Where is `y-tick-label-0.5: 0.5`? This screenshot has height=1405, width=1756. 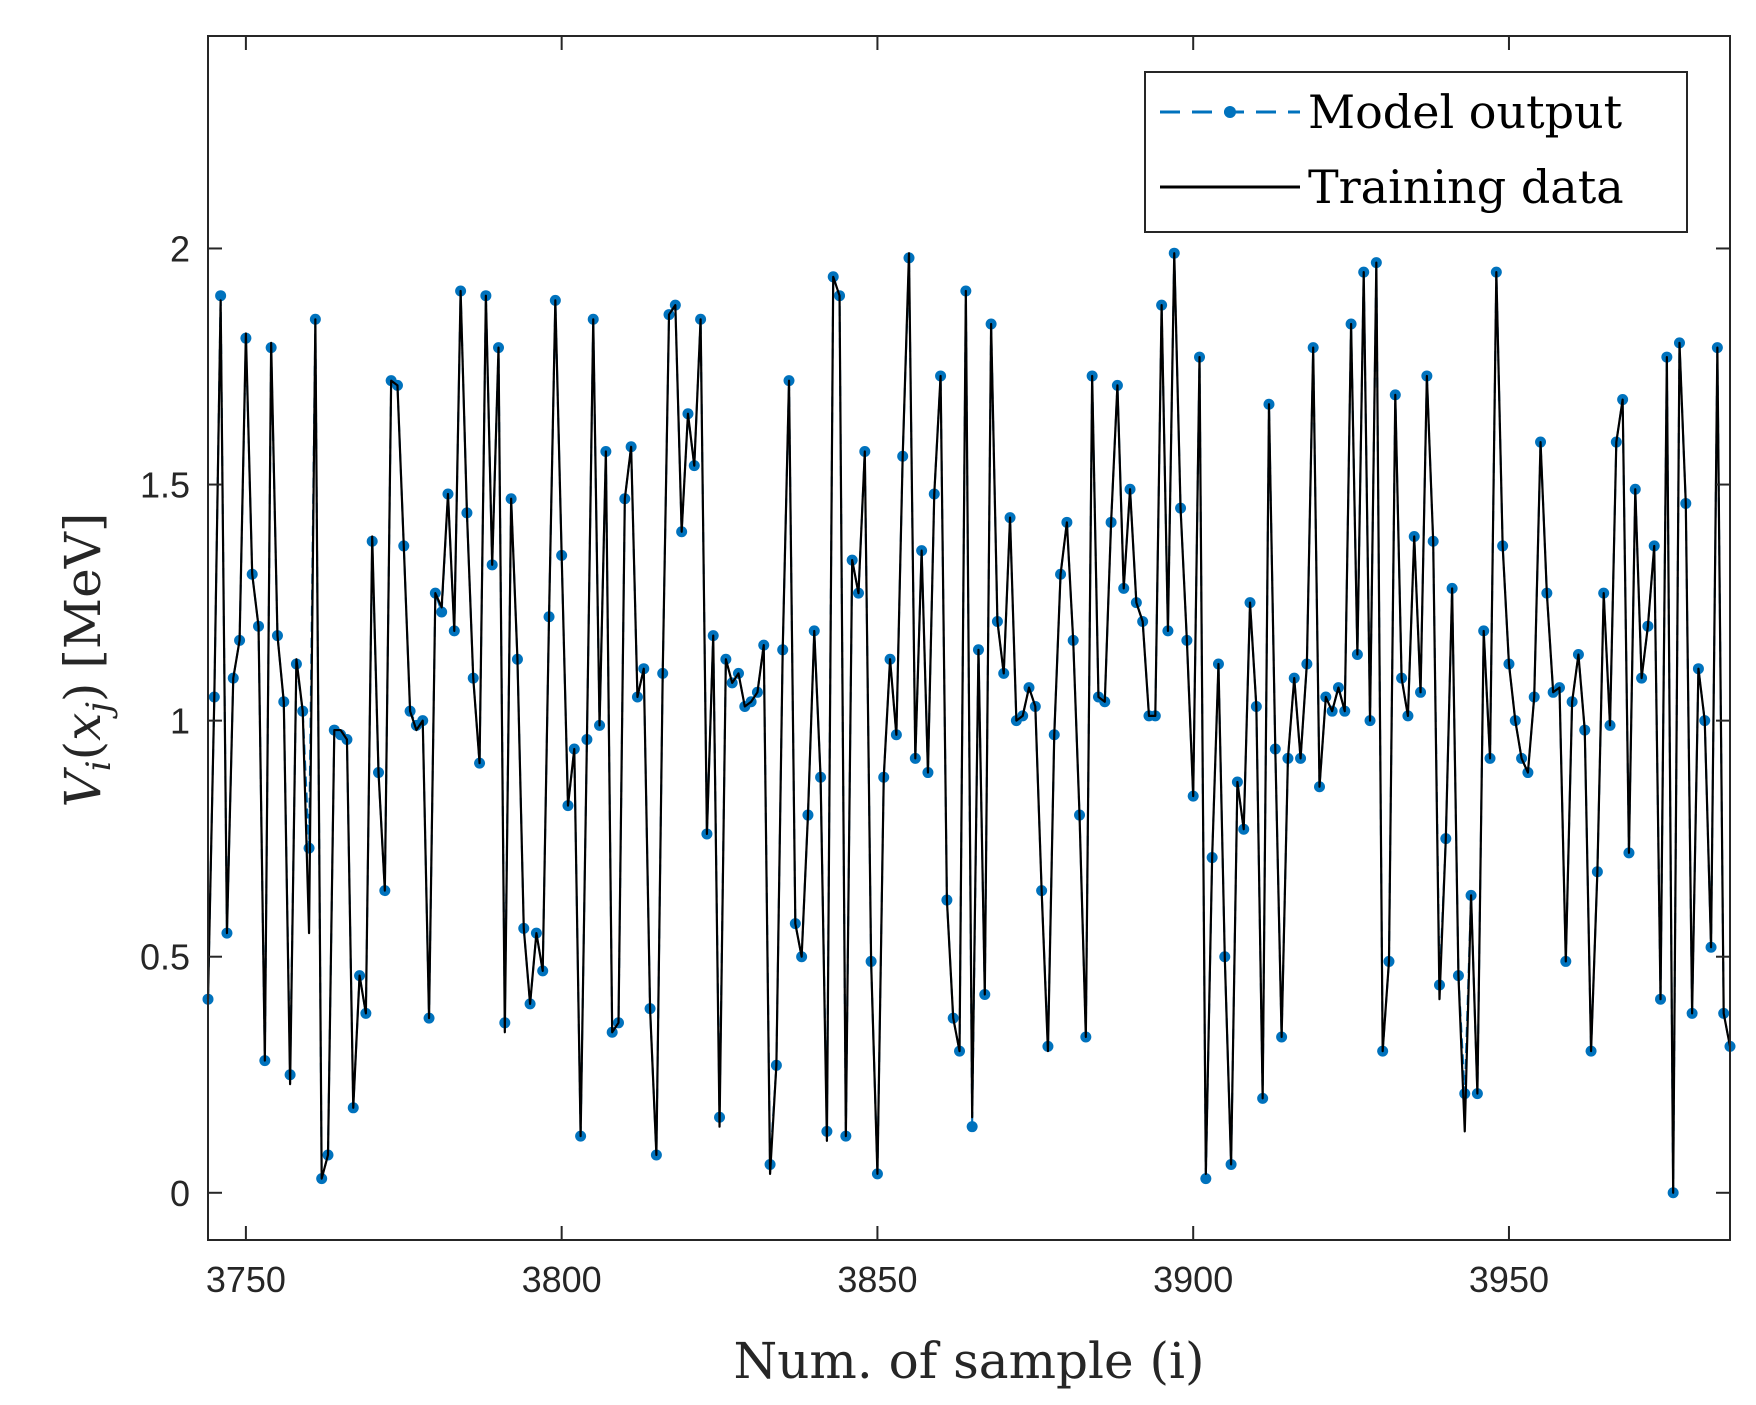
y-tick-label-0.5: 0.5 is located at coordinates (165, 957).